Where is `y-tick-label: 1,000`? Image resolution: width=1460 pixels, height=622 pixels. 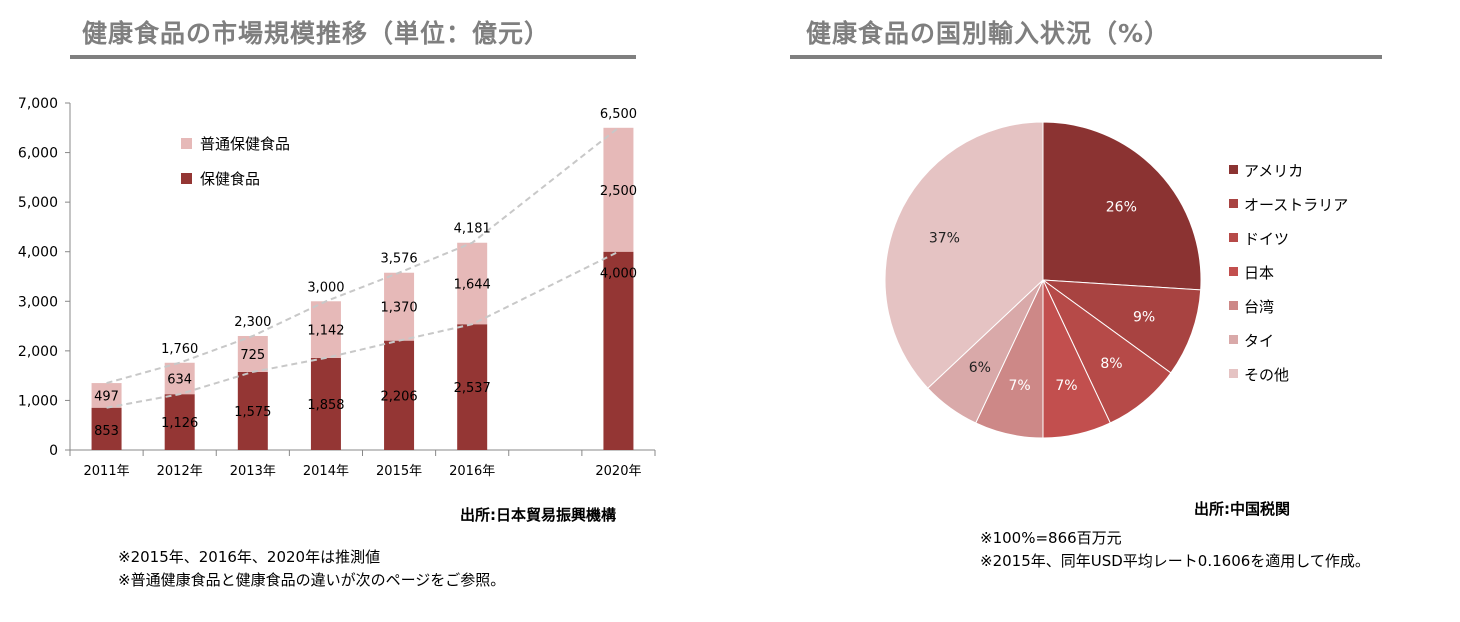 y-tick-label: 1,000 is located at coordinates (38, 401).